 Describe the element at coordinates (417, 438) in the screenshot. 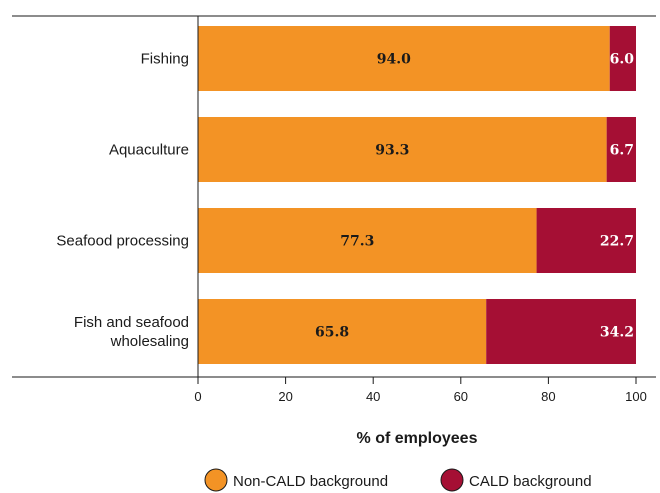

I see `x-axis-title: % of employees` at that location.